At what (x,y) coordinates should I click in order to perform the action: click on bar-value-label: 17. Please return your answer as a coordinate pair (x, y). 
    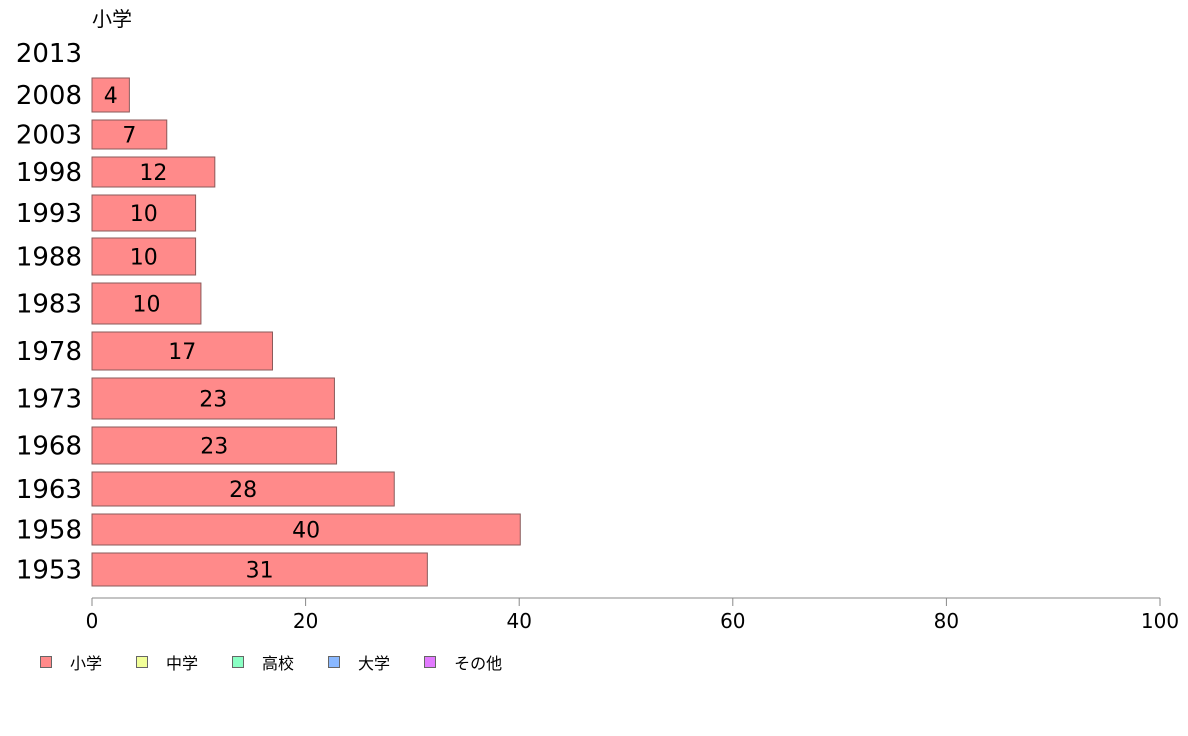
    Looking at the image, I should click on (182, 352).